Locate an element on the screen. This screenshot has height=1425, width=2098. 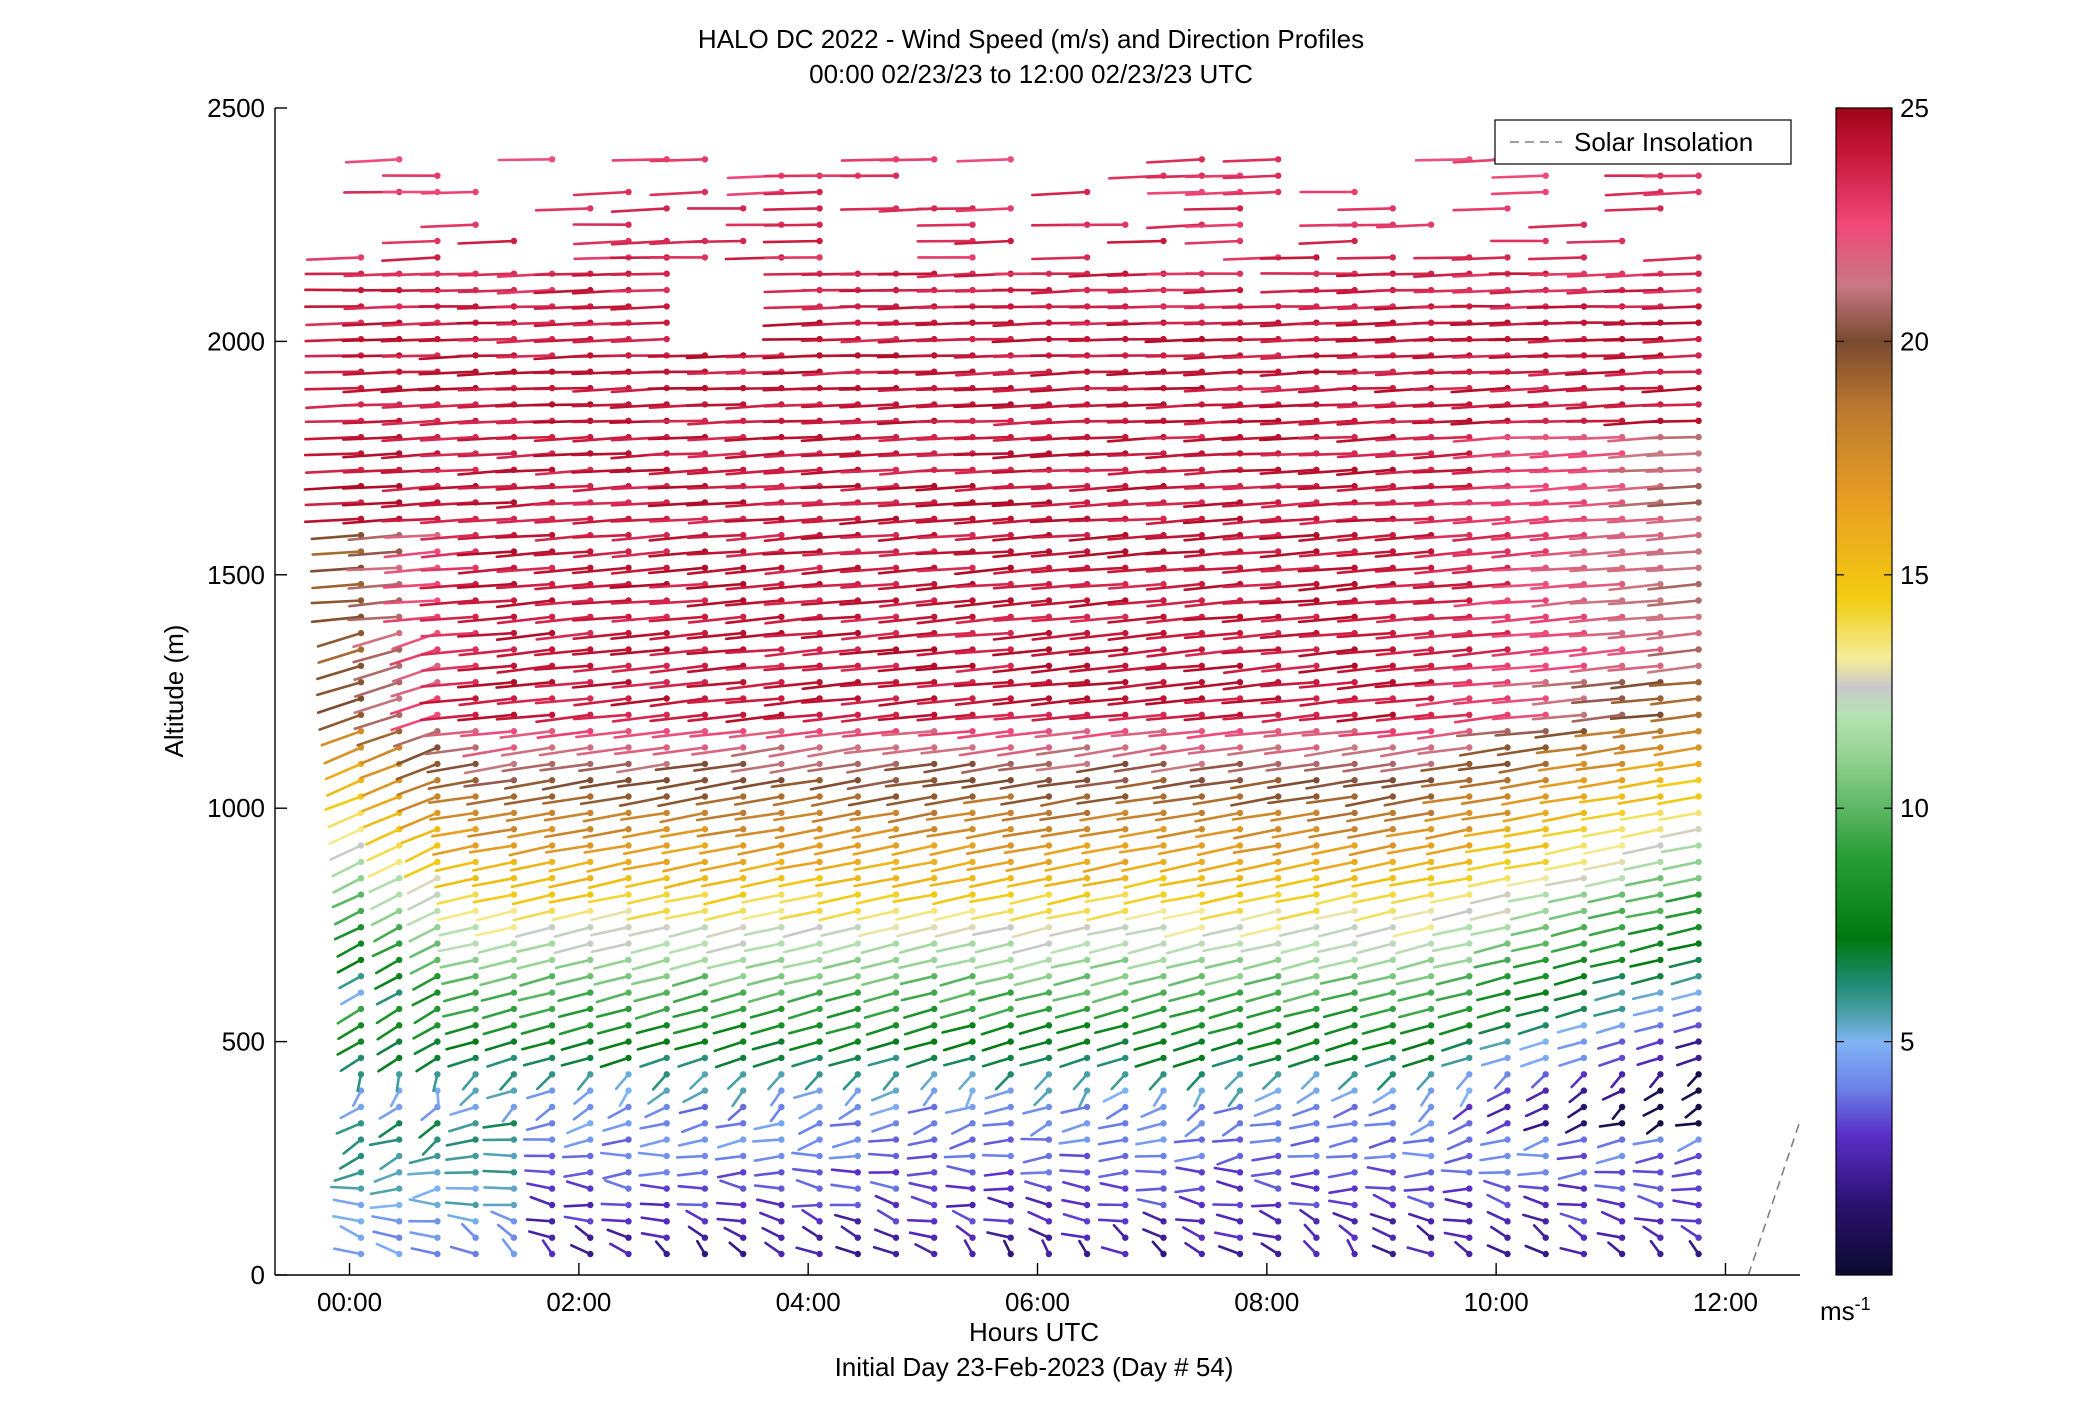
x-tick-label: 12:00 is located at coordinates (1725, 1302).